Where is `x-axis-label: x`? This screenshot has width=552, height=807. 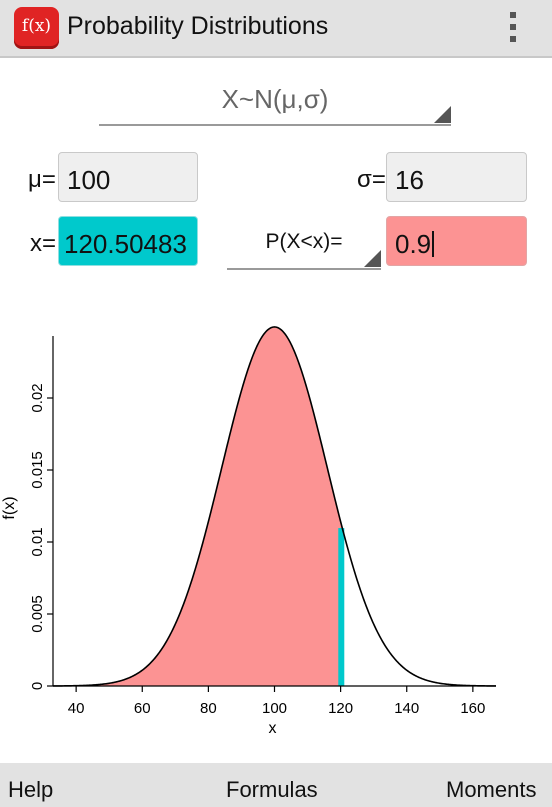
x-axis-label: x is located at coordinates (273, 728).